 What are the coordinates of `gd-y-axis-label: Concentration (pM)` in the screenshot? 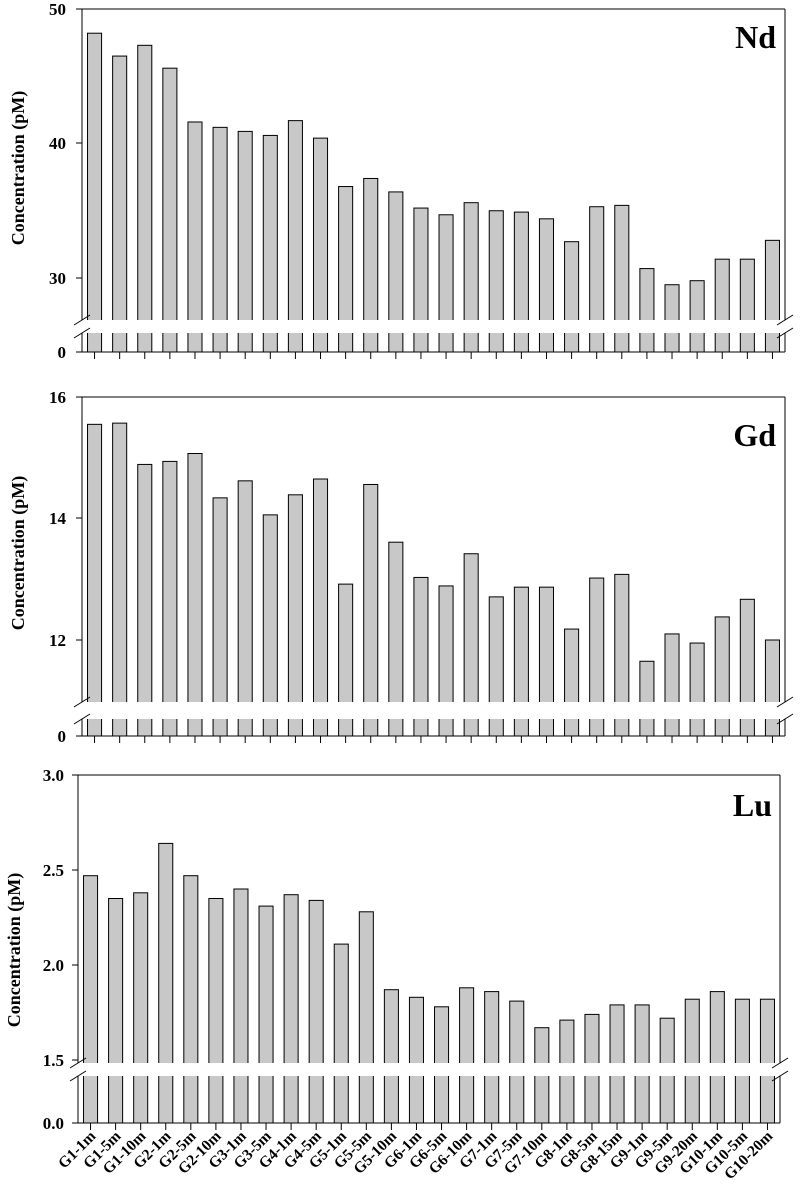 It's located at (18, 553).